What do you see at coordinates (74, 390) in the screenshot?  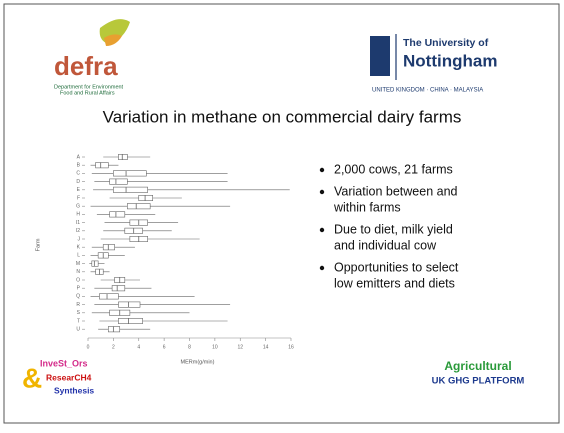 I see `footer-logo-text: Synthesis` at bounding box center [74, 390].